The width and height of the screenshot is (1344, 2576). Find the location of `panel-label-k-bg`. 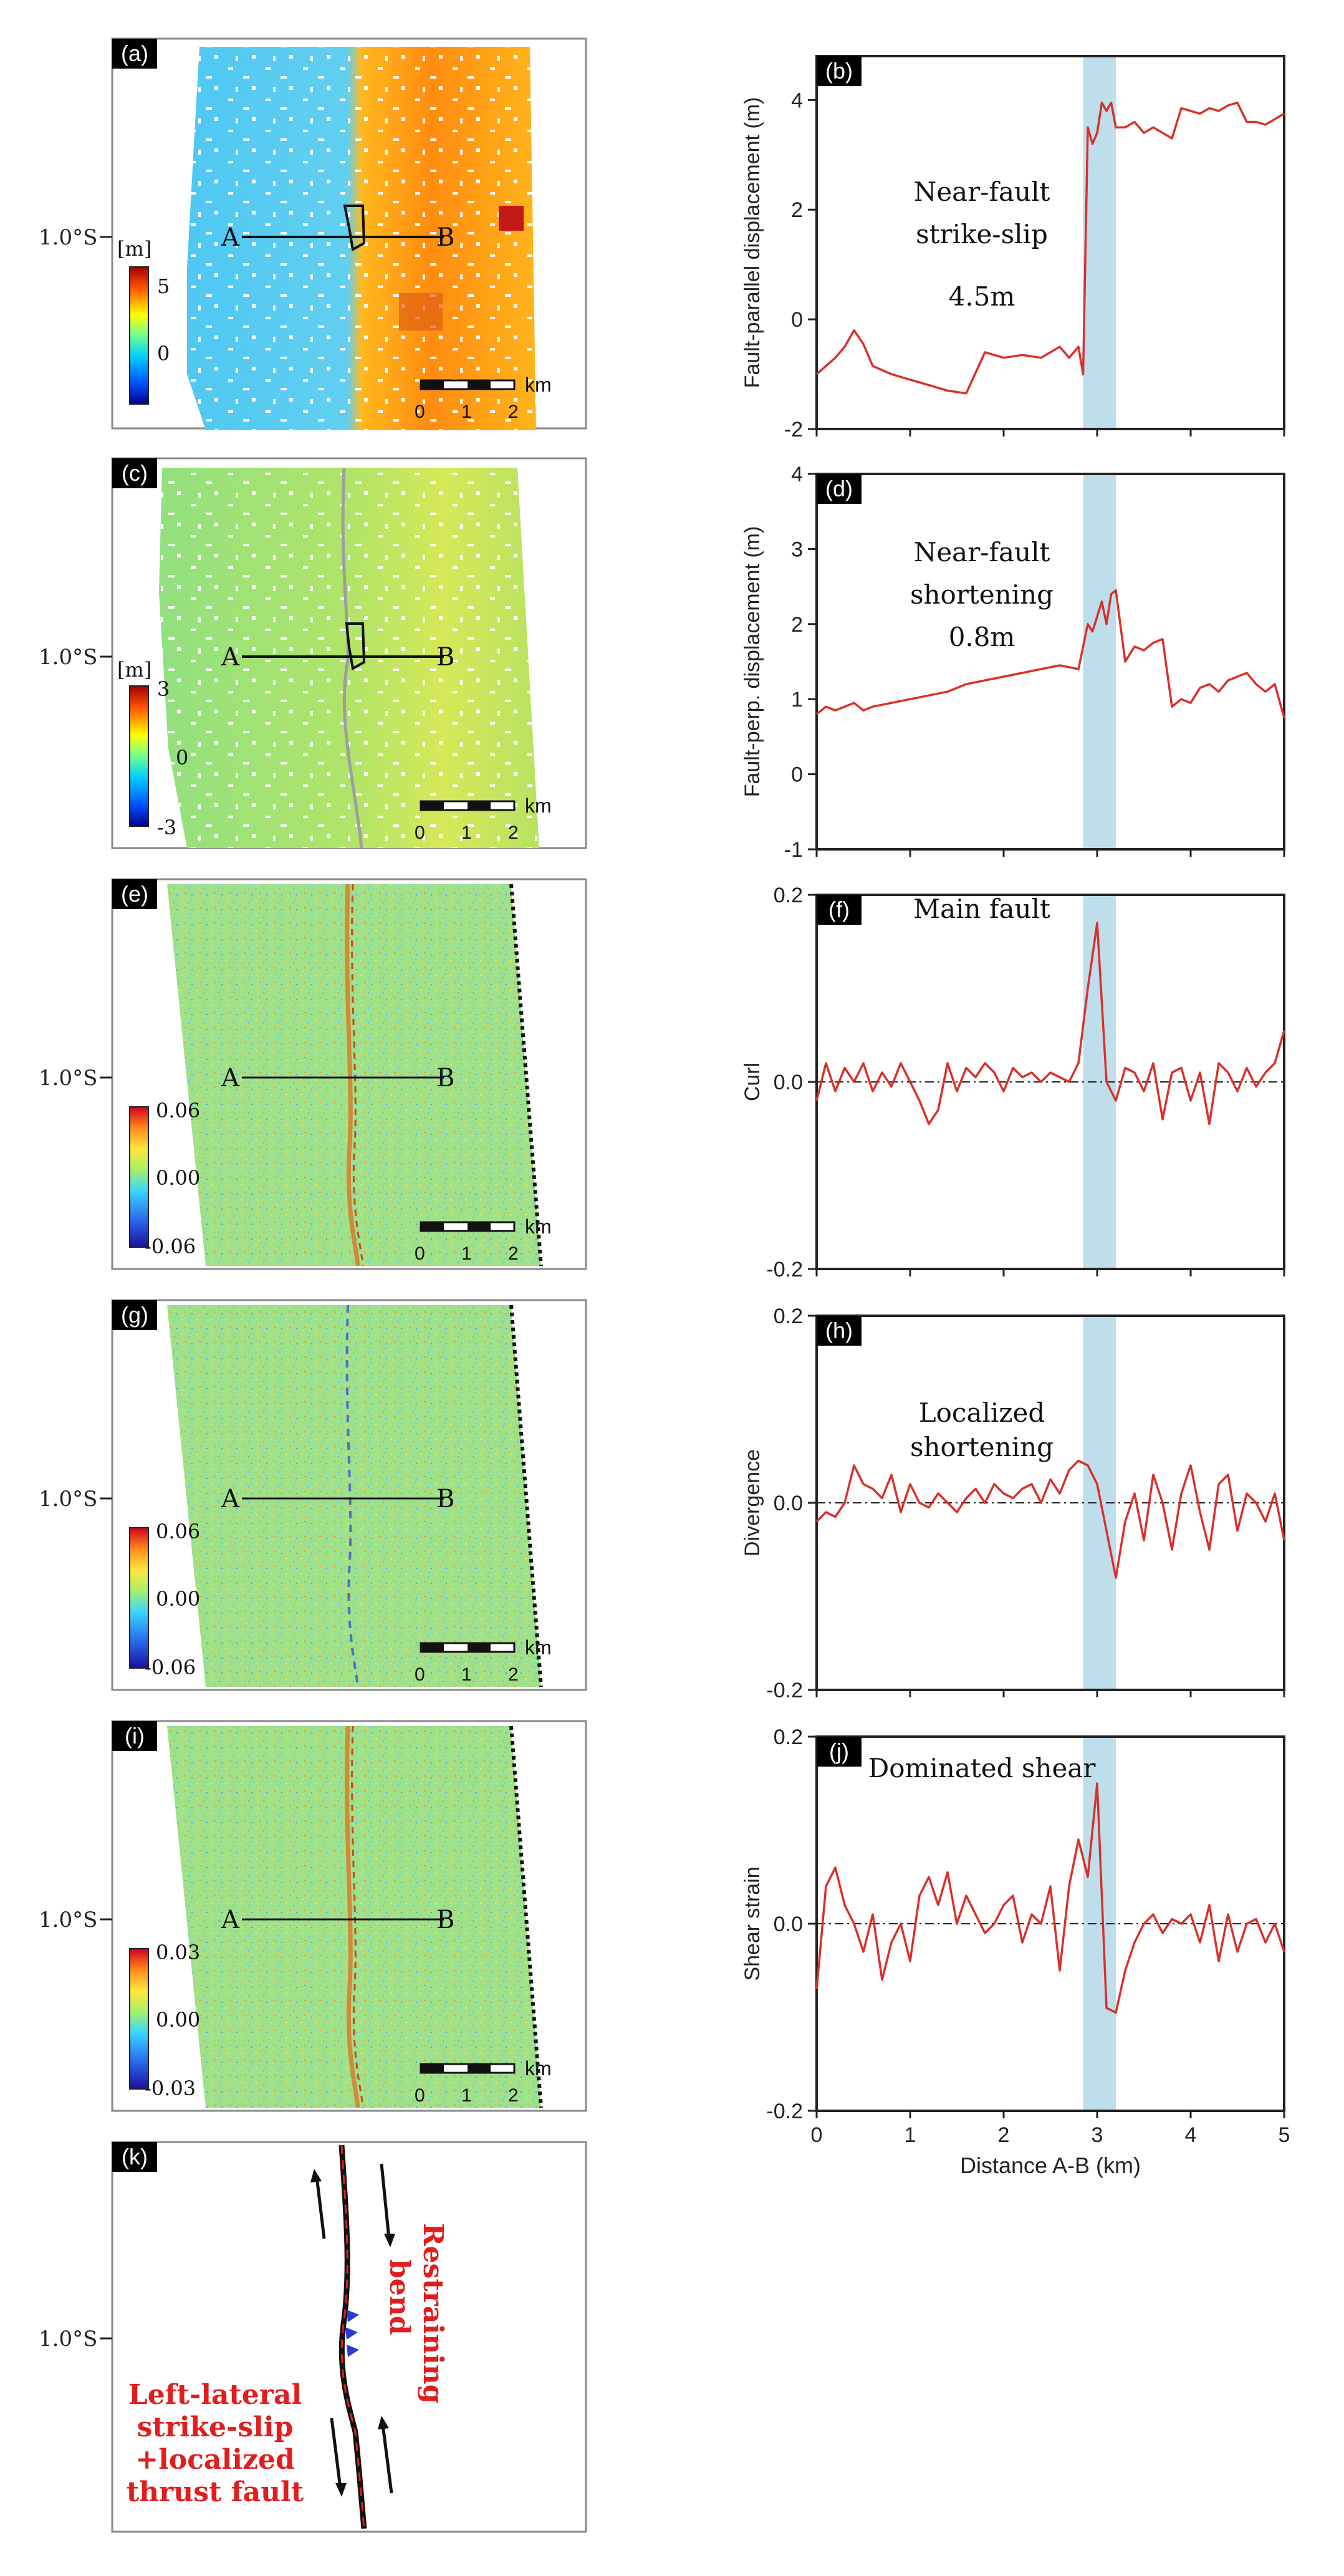

panel-label-k-bg is located at coordinates (134, 2157).